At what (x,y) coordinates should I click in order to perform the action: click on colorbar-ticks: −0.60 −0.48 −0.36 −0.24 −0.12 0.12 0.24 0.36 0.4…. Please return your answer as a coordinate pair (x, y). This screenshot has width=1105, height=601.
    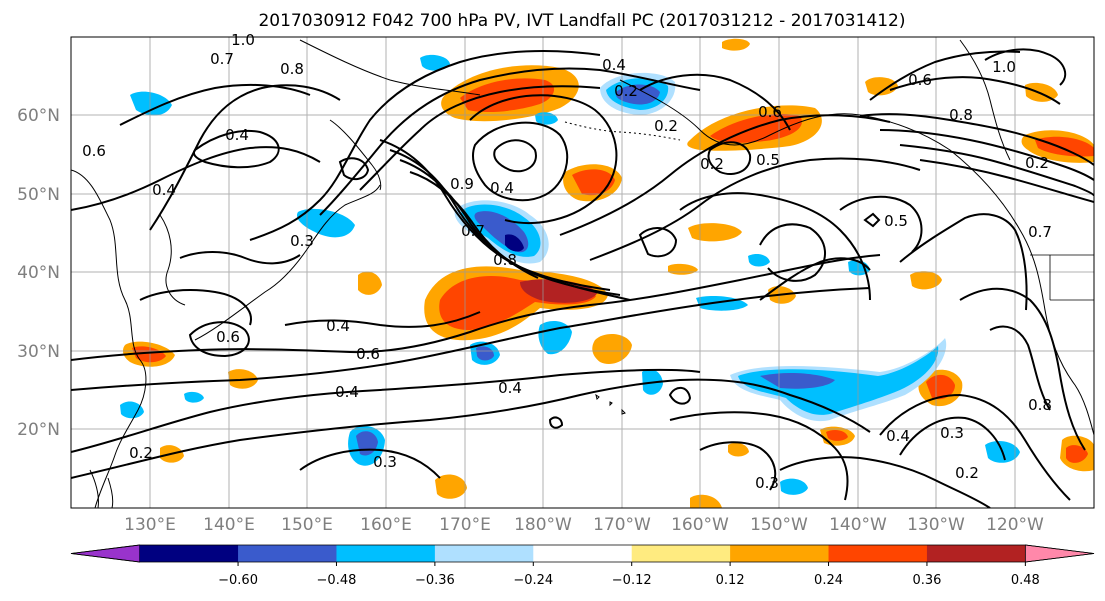
    Looking at the image, I should click on (629, 575).